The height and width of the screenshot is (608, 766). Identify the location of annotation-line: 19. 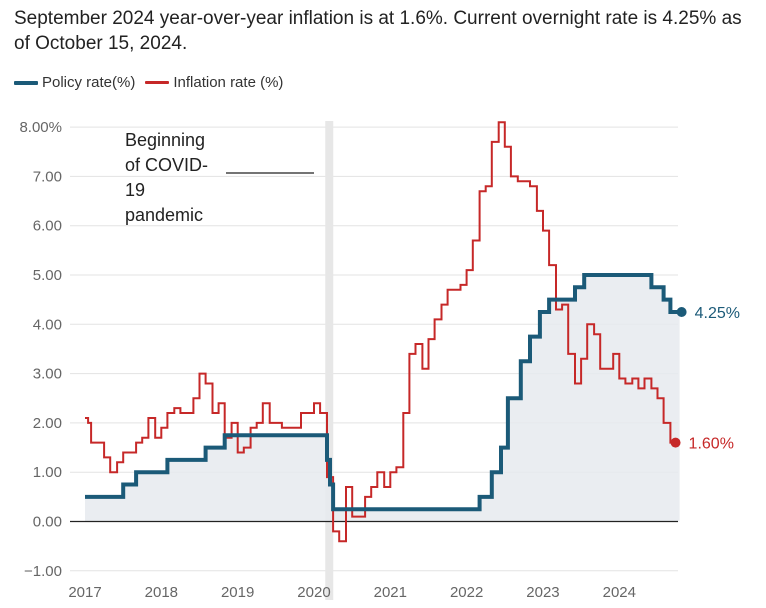
(135, 190).